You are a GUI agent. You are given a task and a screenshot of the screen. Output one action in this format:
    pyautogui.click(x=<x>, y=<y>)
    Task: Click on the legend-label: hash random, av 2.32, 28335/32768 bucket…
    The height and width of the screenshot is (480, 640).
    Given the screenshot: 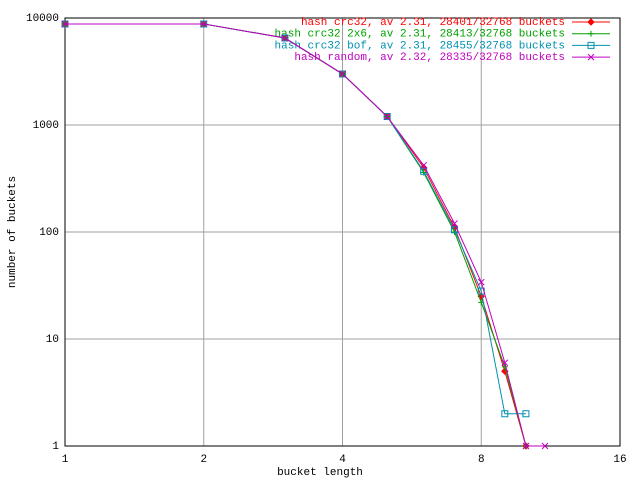 What is the action you would take?
    pyautogui.click(x=429, y=58)
    